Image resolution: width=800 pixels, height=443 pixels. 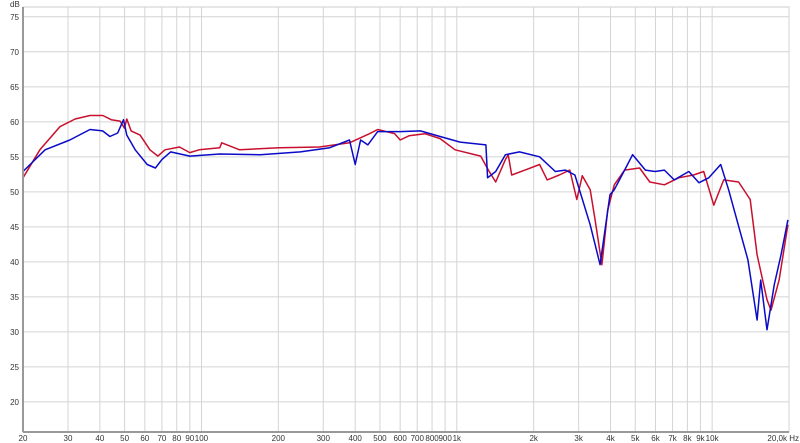 What do you see at coordinates (418, 438) in the screenshot?
I see `x-tick-label: 700` at bounding box center [418, 438].